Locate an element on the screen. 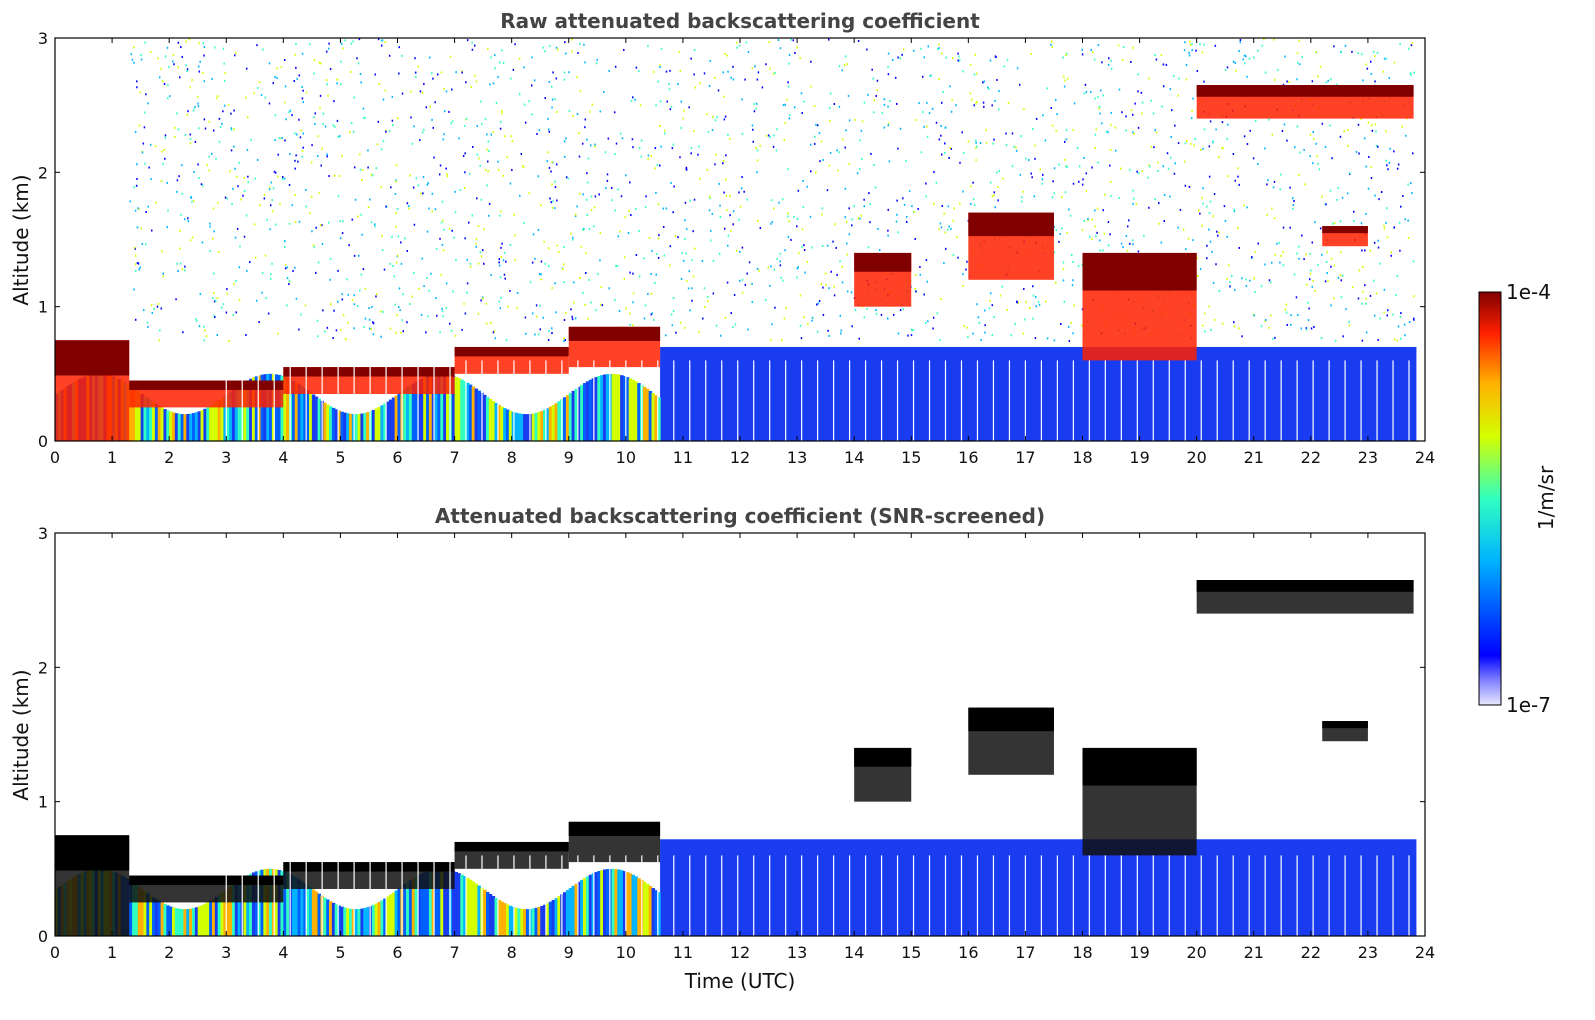 The width and height of the screenshot is (1595, 1020). x-tick-label: 23 is located at coordinates (1368, 952).